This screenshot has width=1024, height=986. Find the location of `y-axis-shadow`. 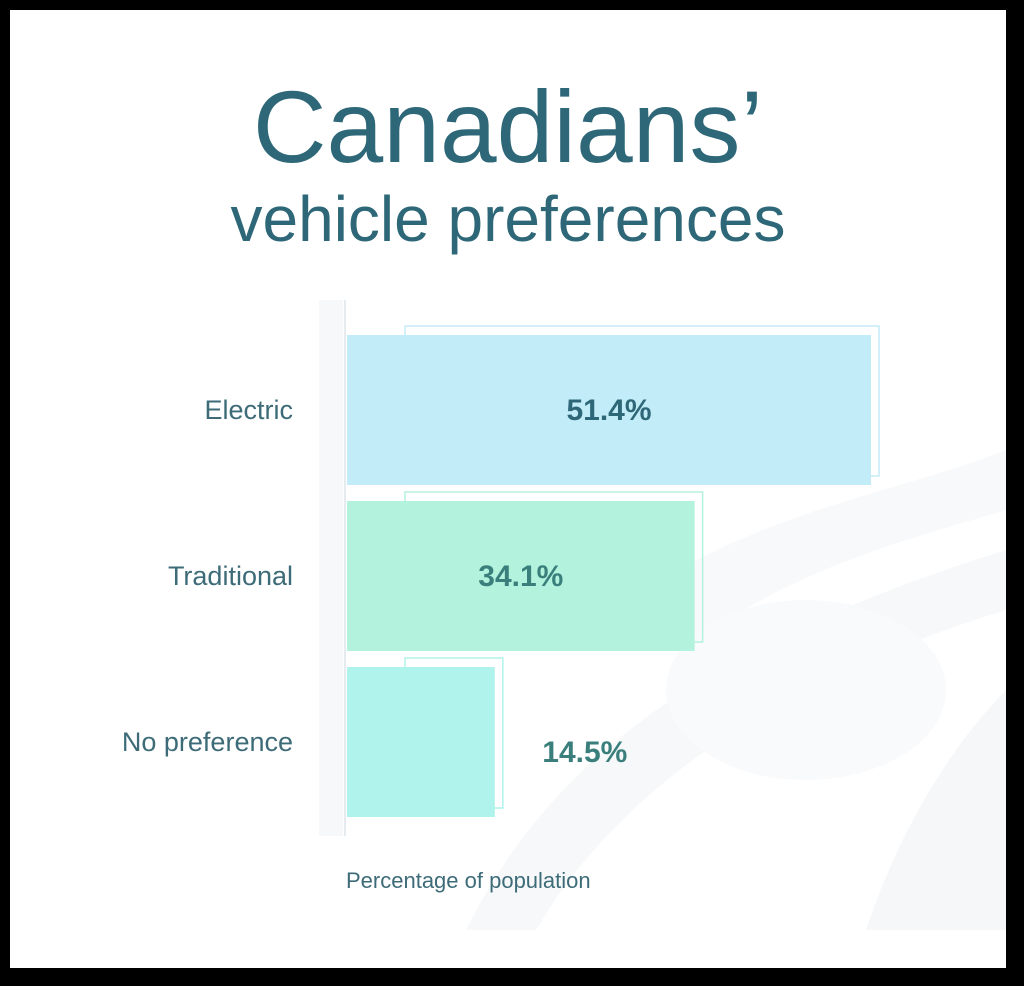

y-axis-shadow is located at coordinates (331, 568).